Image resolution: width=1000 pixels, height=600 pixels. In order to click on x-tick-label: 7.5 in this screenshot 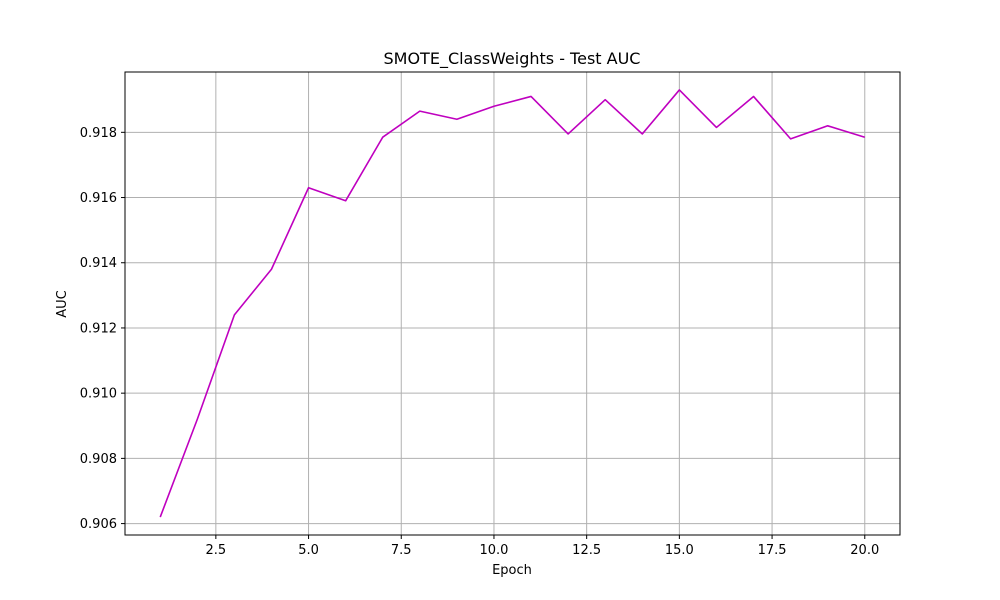, I will do `click(401, 550)`.